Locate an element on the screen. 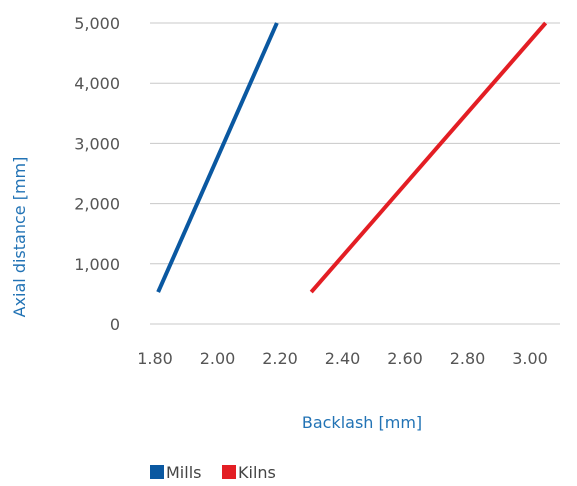 The height and width of the screenshot is (486, 577). y-tick-label: 0 is located at coordinates (115, 324).